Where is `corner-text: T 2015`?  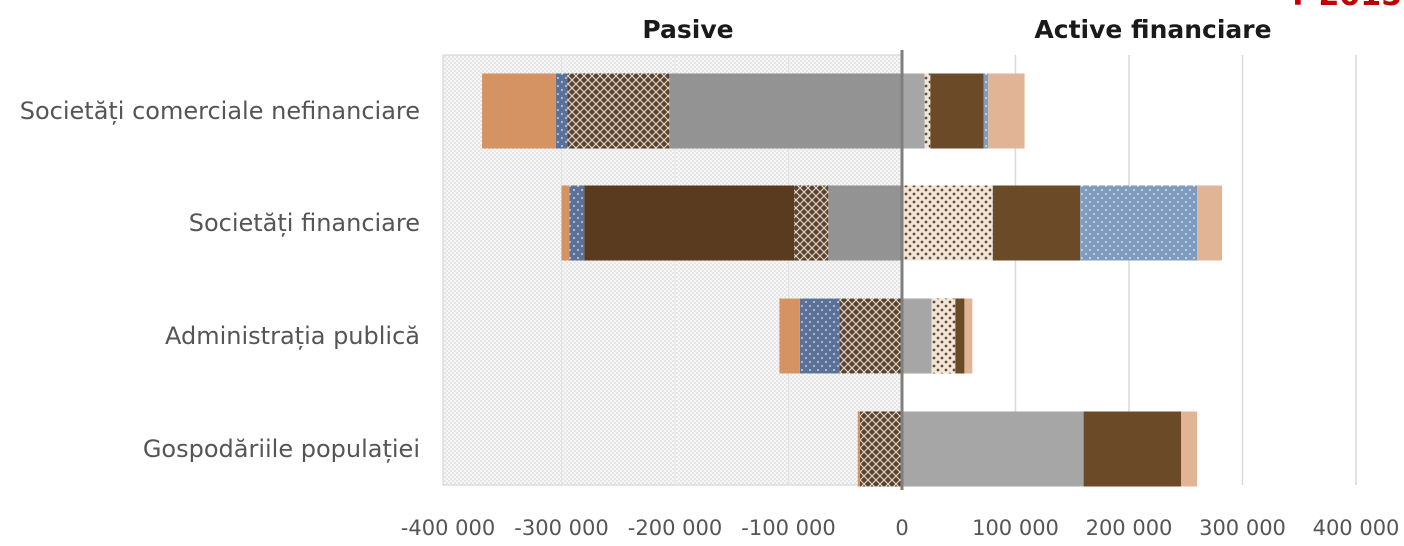 corner-text: T 2015 is located at coordinates (1345, 6).